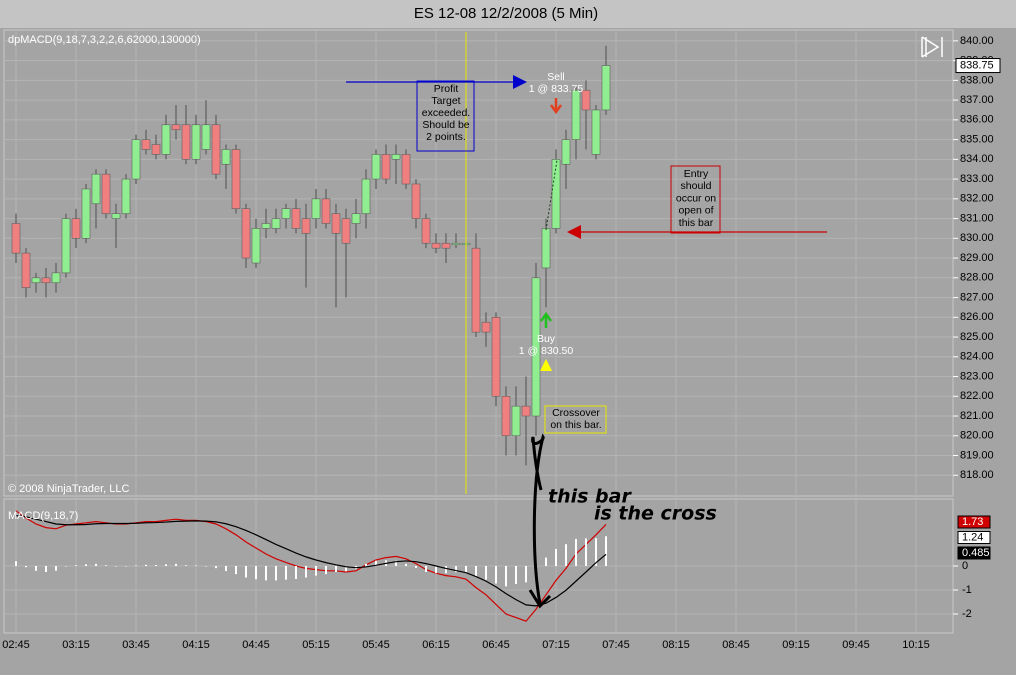  Describe the element at coordinates (977, 258) in the screenshot. I see `y-tick-label: 829.00` at that location.